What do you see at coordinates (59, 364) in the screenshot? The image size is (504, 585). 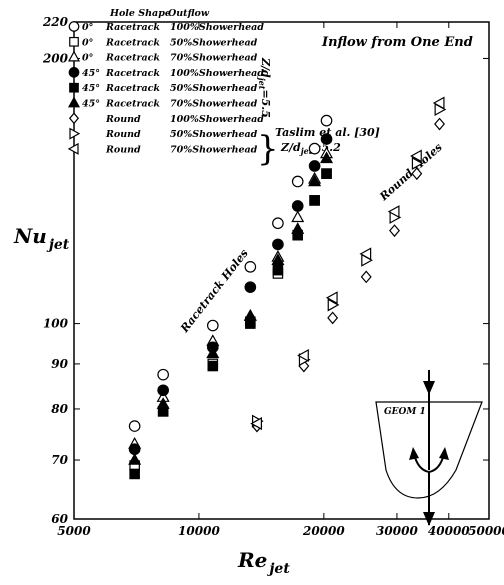 I see `y-tick-label: 90` at bounding box center [59, 364].